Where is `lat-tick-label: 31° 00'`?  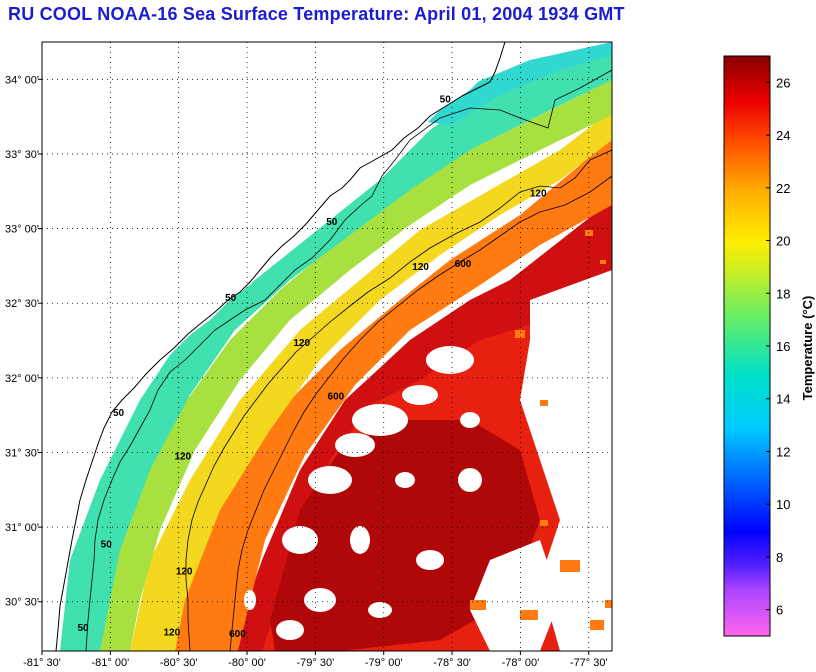 lat-tick-label: 31° 00' is located at coordinates (22, 528).